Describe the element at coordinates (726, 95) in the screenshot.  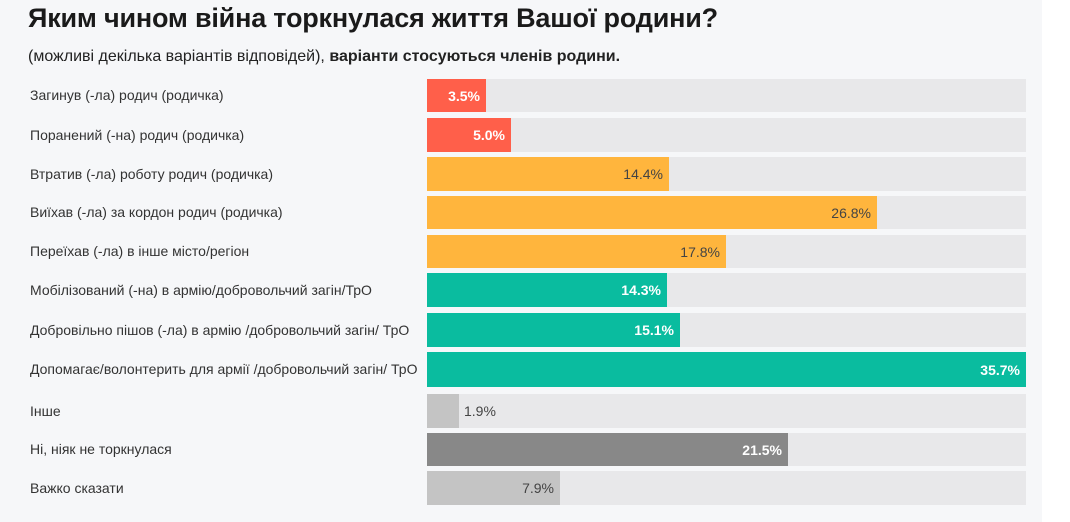
I see `bar-track: 3.5%` at that location.